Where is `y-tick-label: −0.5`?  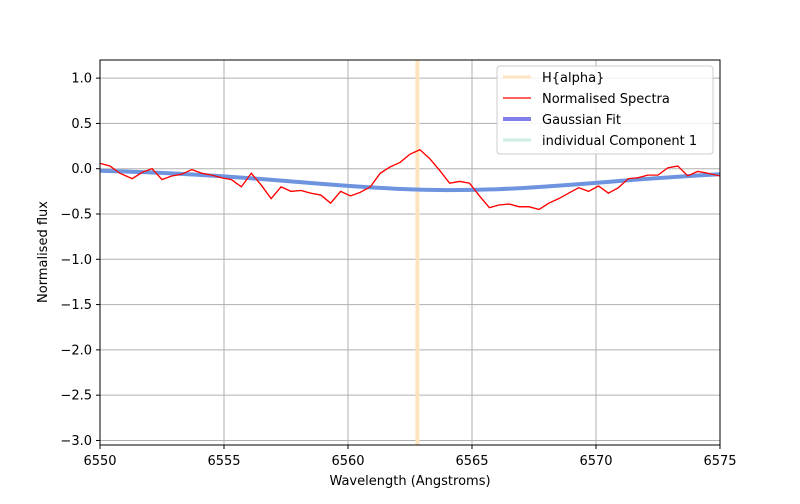 y-tick-label: −0.5 is located at coordinates (76, 215).